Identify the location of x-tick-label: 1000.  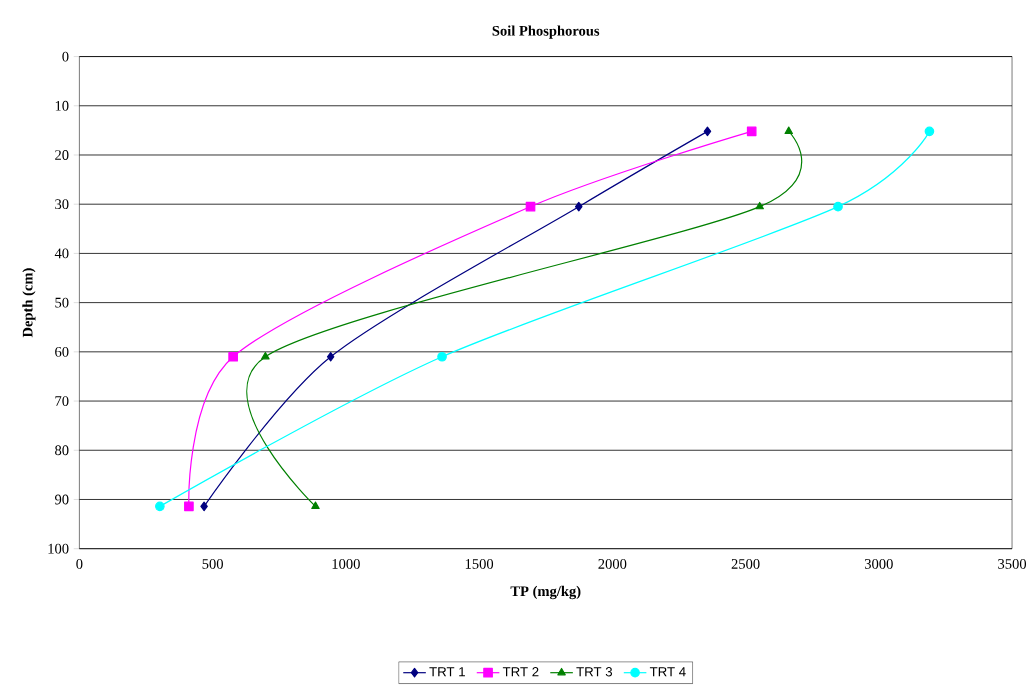
(346, 564).